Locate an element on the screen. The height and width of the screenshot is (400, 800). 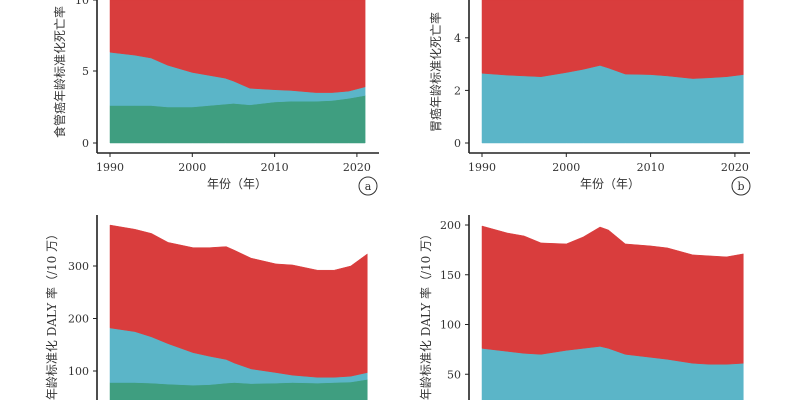
y-axis-label: 食管癌年龄标准化死亡率 is located at coordinates (59, 72).